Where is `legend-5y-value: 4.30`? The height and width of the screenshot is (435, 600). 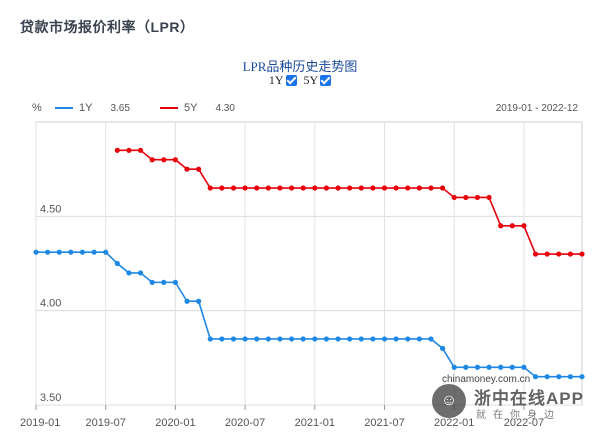 legend-5y-value: 4.30 is located at coordinates (225, 108).